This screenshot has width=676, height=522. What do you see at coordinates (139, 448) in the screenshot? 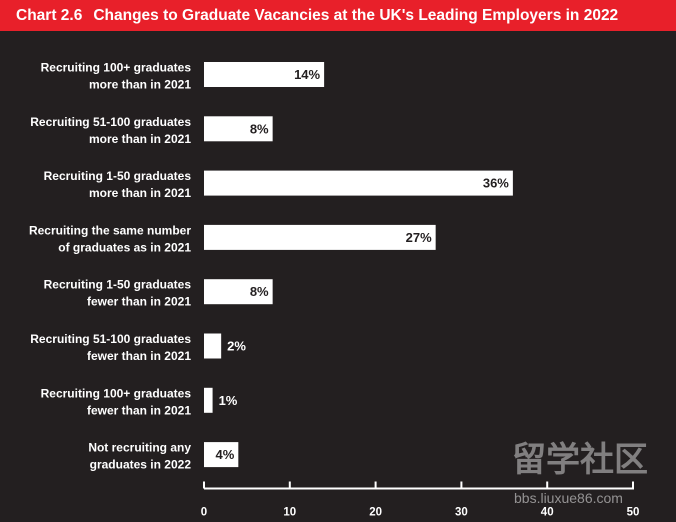
I see `category-label-line: Not recruiting any` at bounding box center [139, 448].